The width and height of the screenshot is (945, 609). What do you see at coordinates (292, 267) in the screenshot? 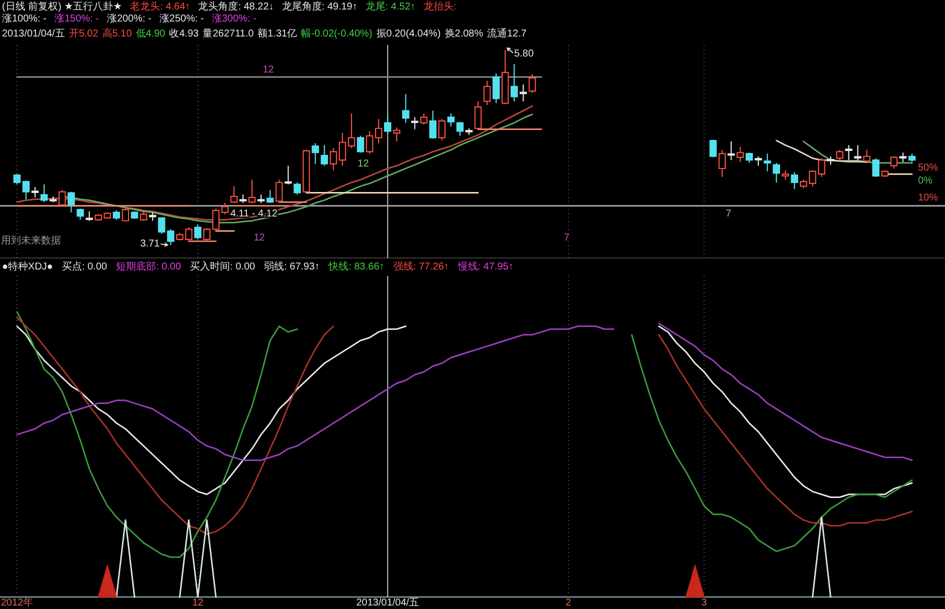
I see `header-text: 弱线: 67.93↑` at bounding box center [292, 267].